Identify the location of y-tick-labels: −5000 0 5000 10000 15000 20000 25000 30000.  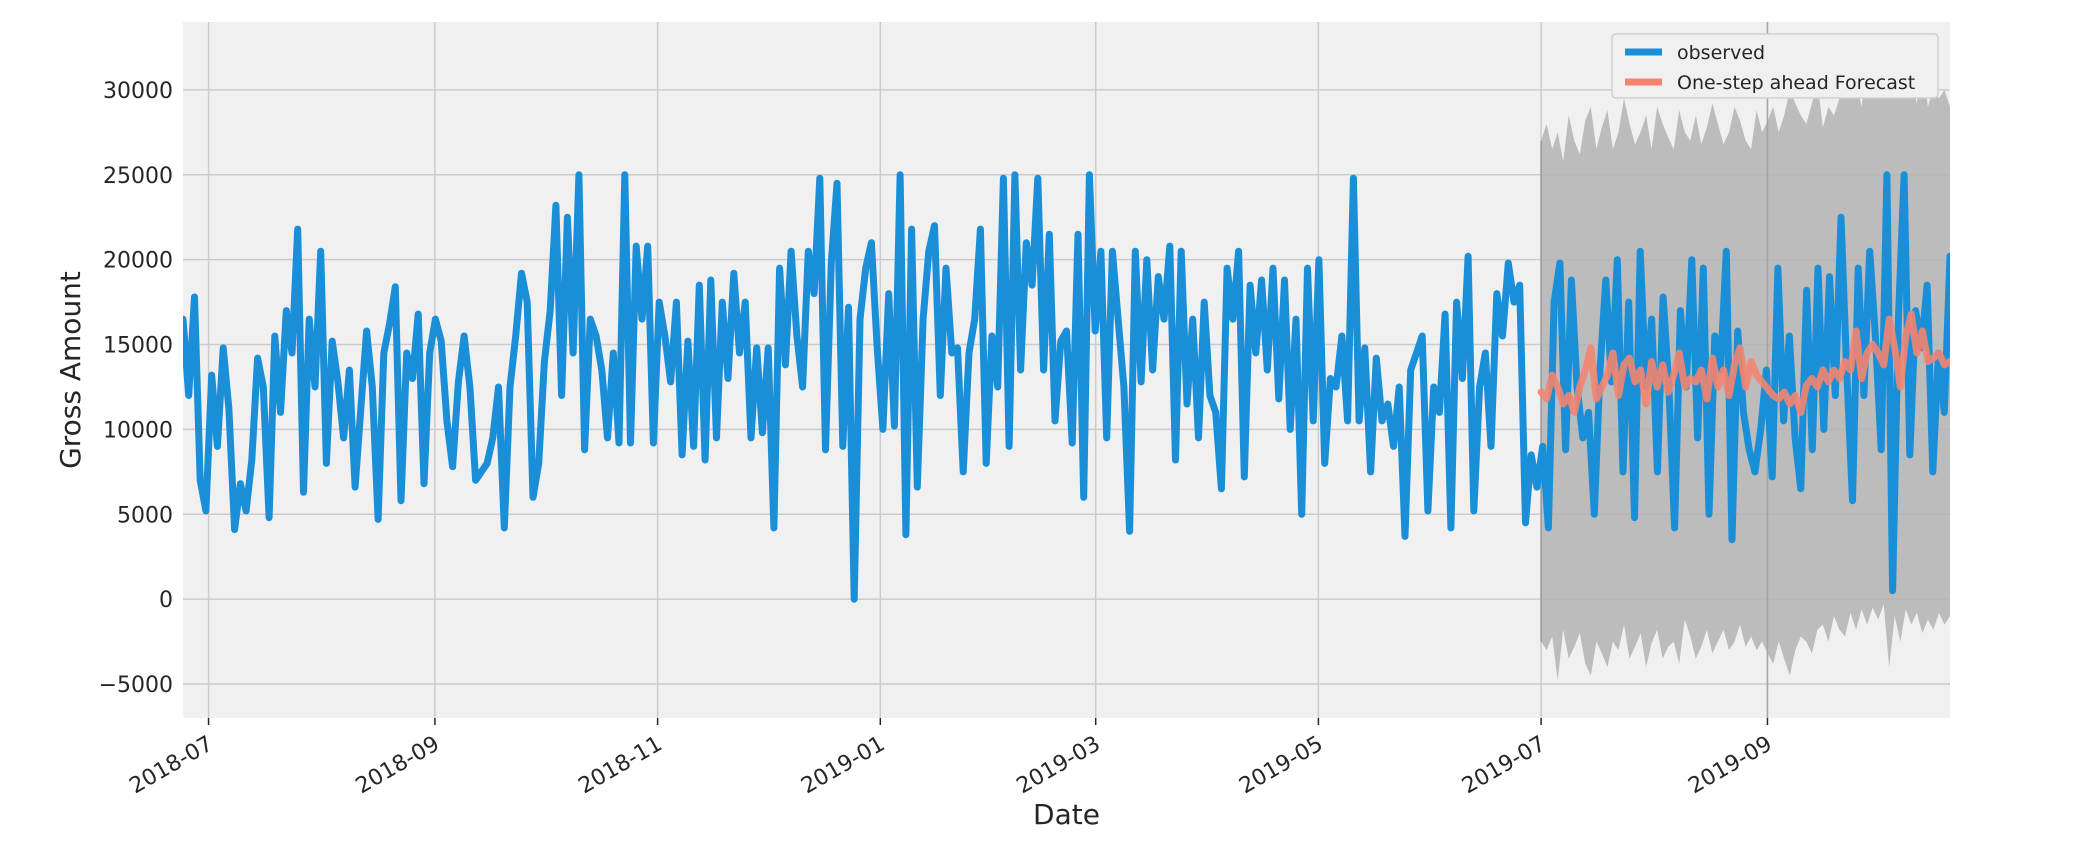
(136, 388).